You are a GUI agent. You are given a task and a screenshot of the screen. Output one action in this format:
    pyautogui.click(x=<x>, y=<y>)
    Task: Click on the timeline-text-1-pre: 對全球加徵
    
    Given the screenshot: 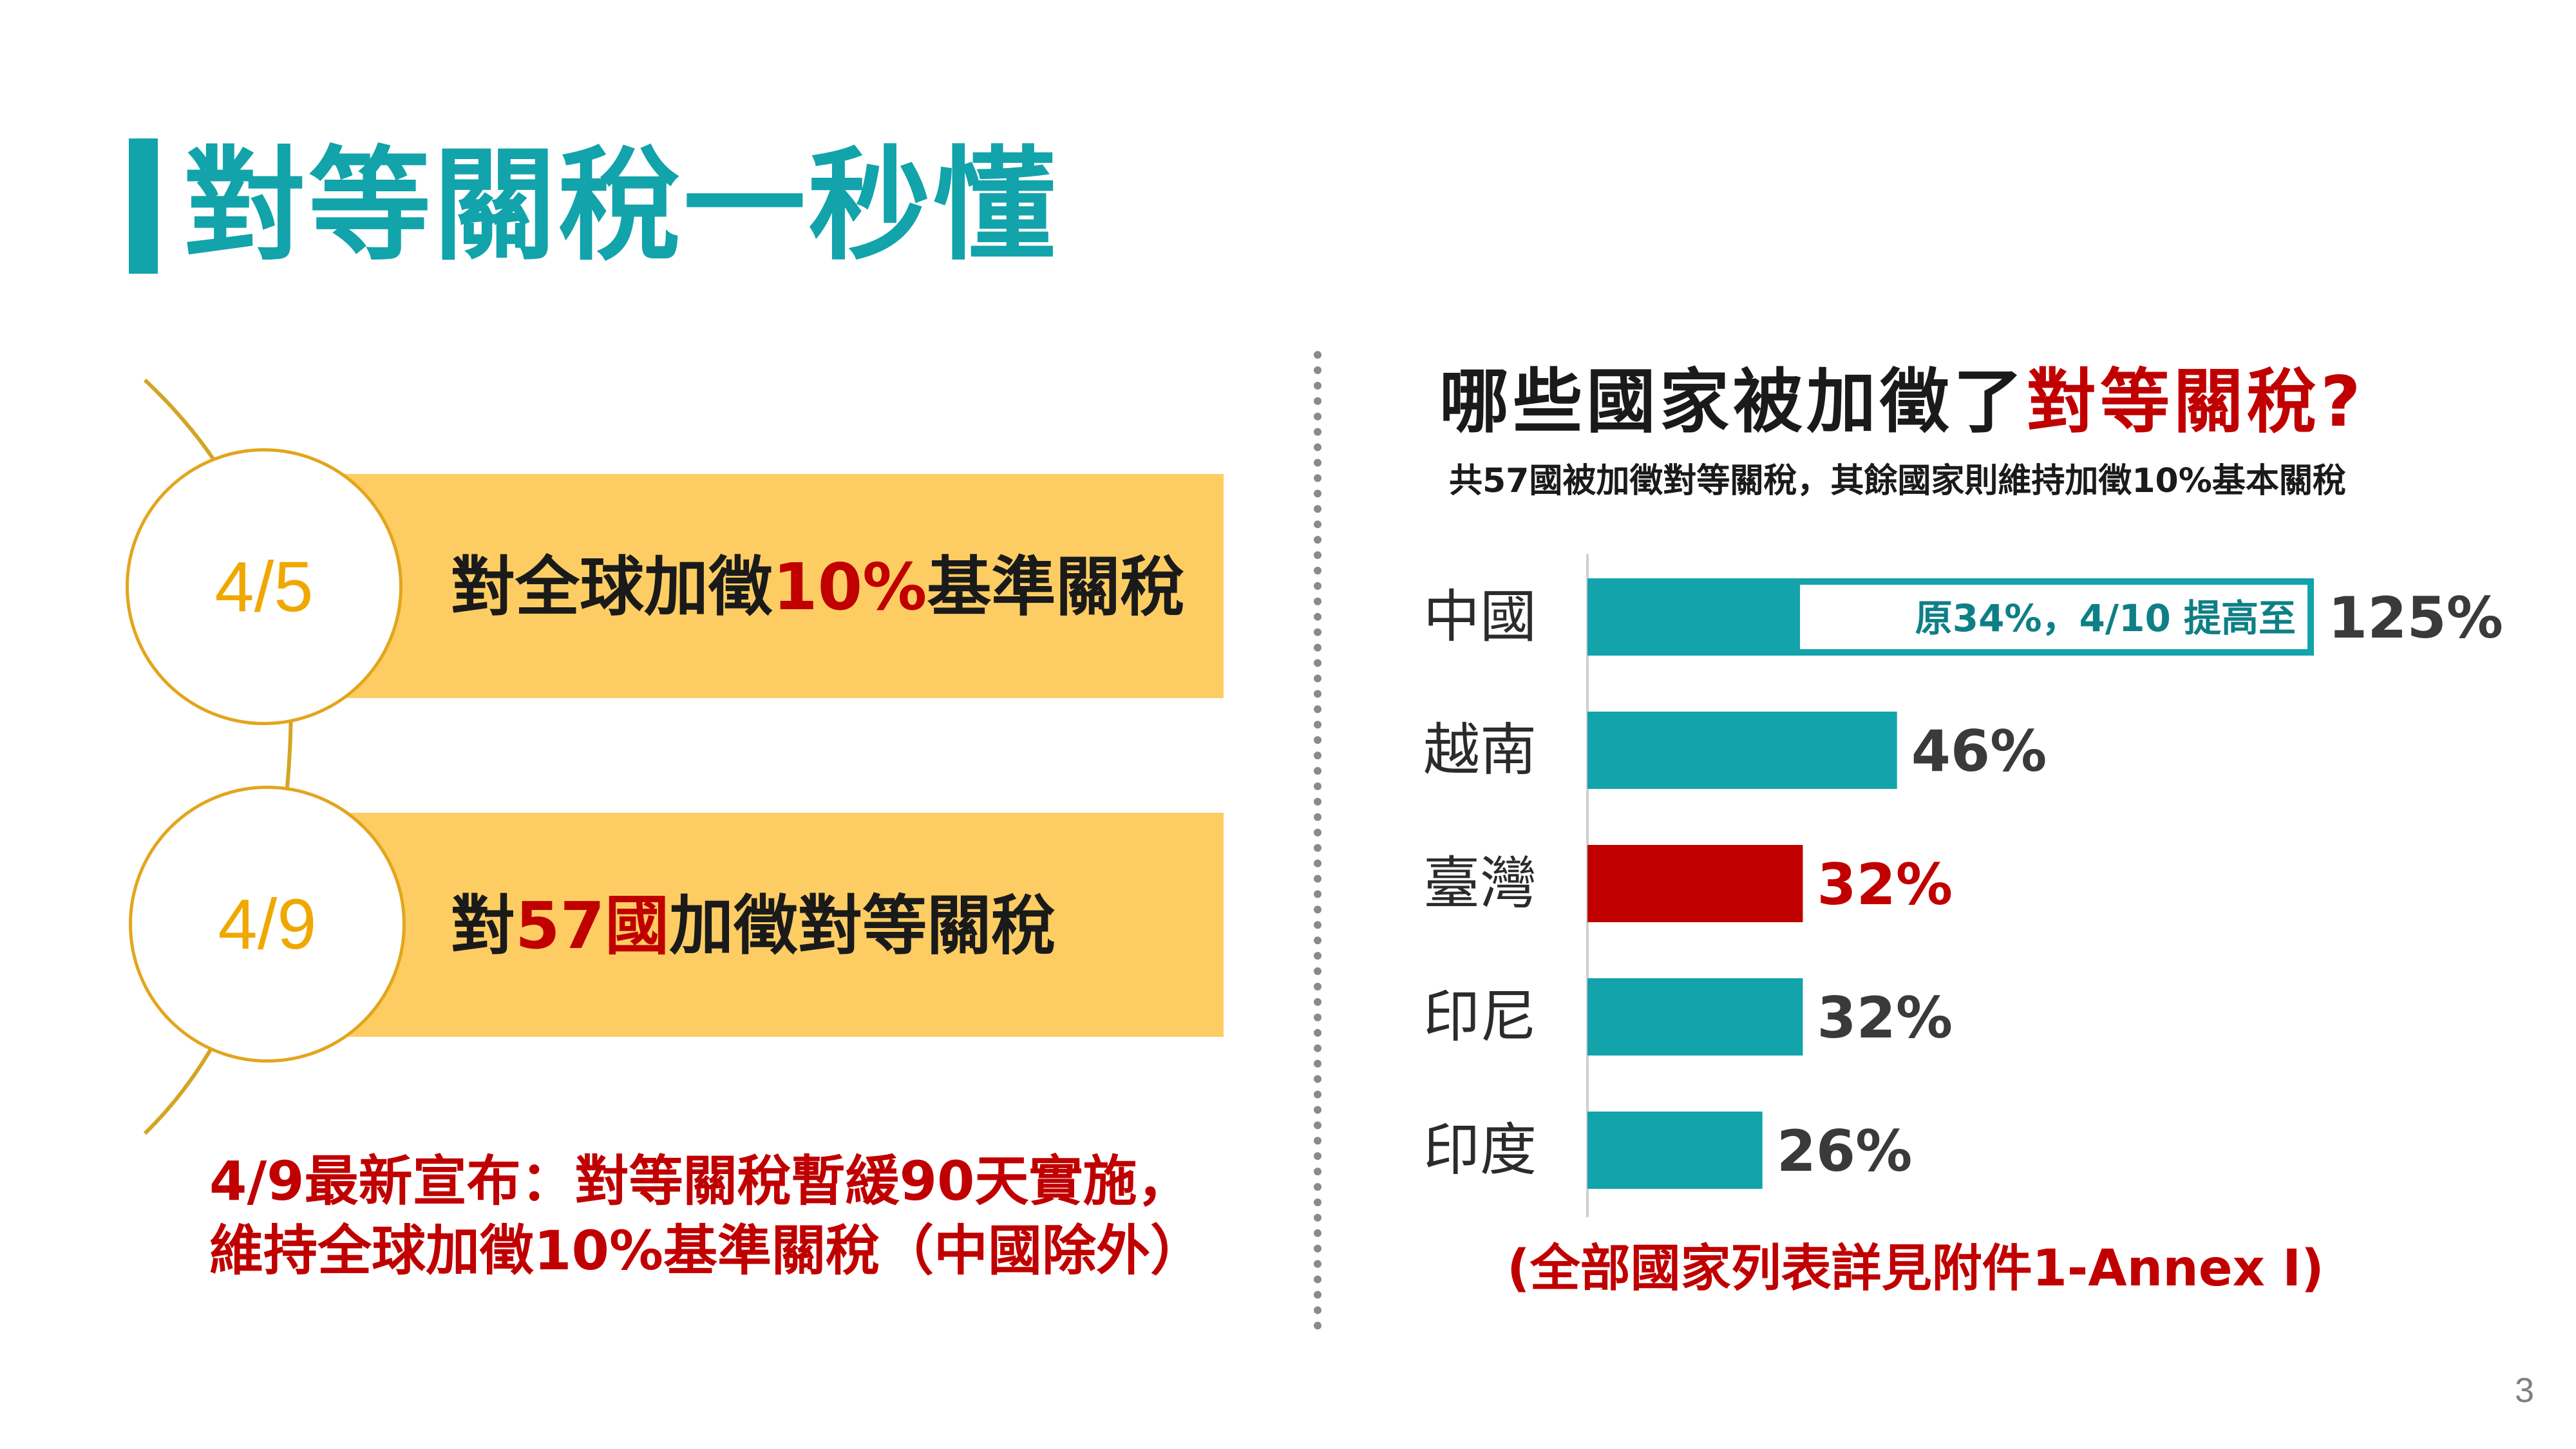 What is the action you would take?
    pyautogui.click(x=612, y=587)
    